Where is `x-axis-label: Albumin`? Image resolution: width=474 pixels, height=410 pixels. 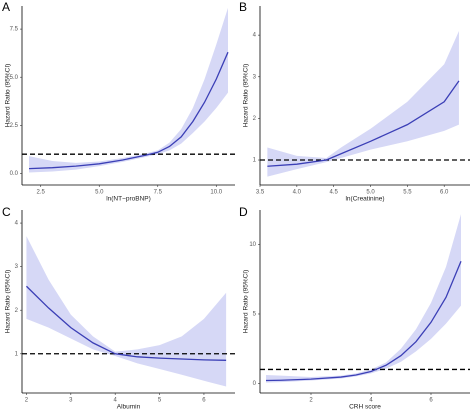
x-axis-label: Albumin is located at coordinates (129, 407).